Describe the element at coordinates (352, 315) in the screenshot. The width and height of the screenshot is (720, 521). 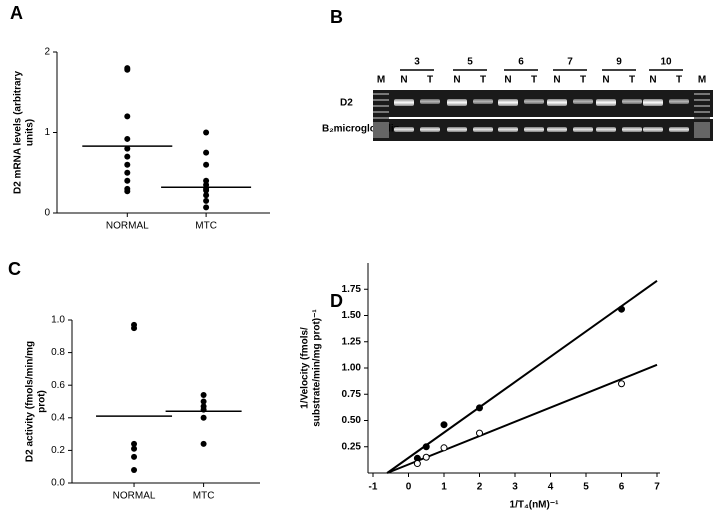
I see `y-tick-label: 1.50` at that location.